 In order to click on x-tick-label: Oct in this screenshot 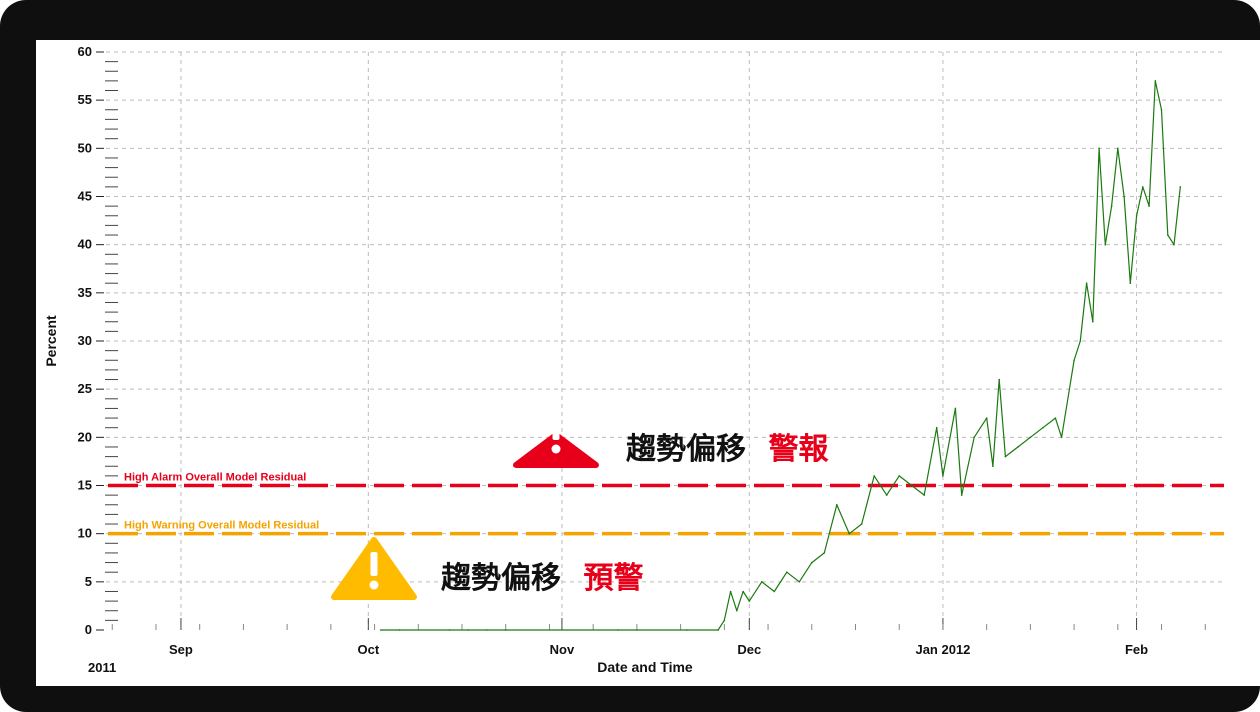, I will do `click(368, 649)`.